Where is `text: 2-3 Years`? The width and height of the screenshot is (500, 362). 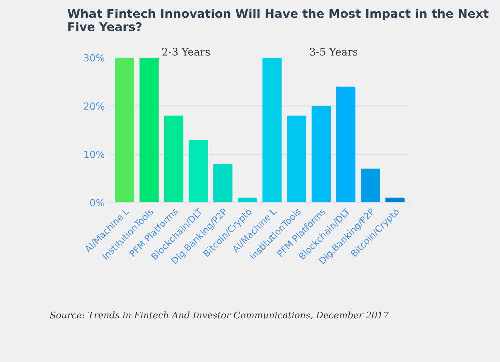 text: 2-3 Years is located at coordinates (186, 52).